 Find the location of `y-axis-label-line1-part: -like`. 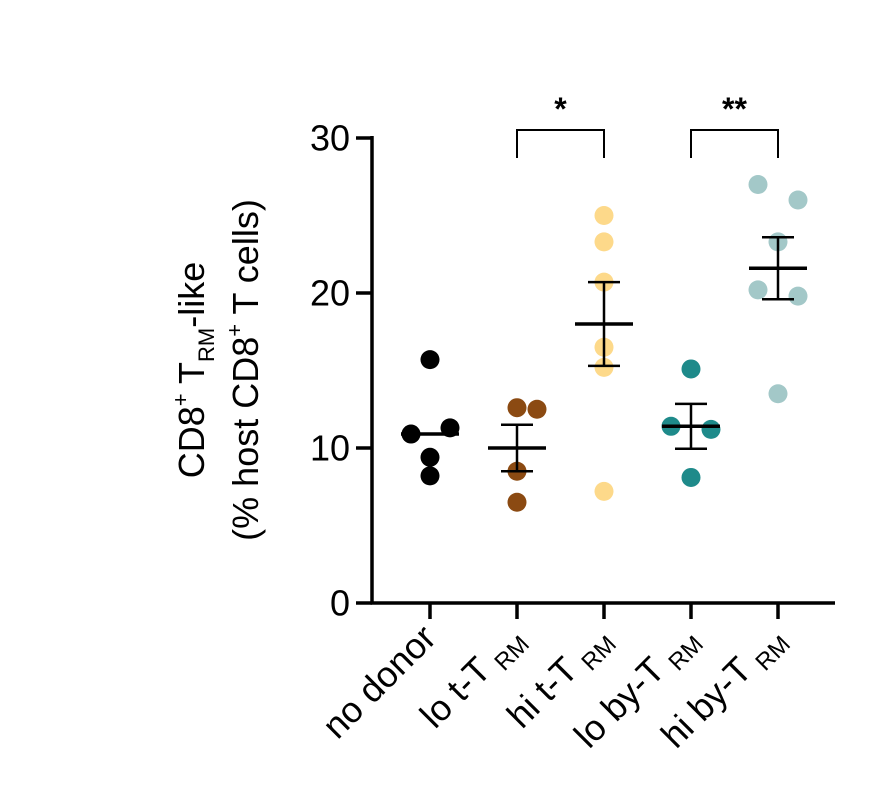

y-axis-label-line1-part: -like is located at coordinates (191, 295).